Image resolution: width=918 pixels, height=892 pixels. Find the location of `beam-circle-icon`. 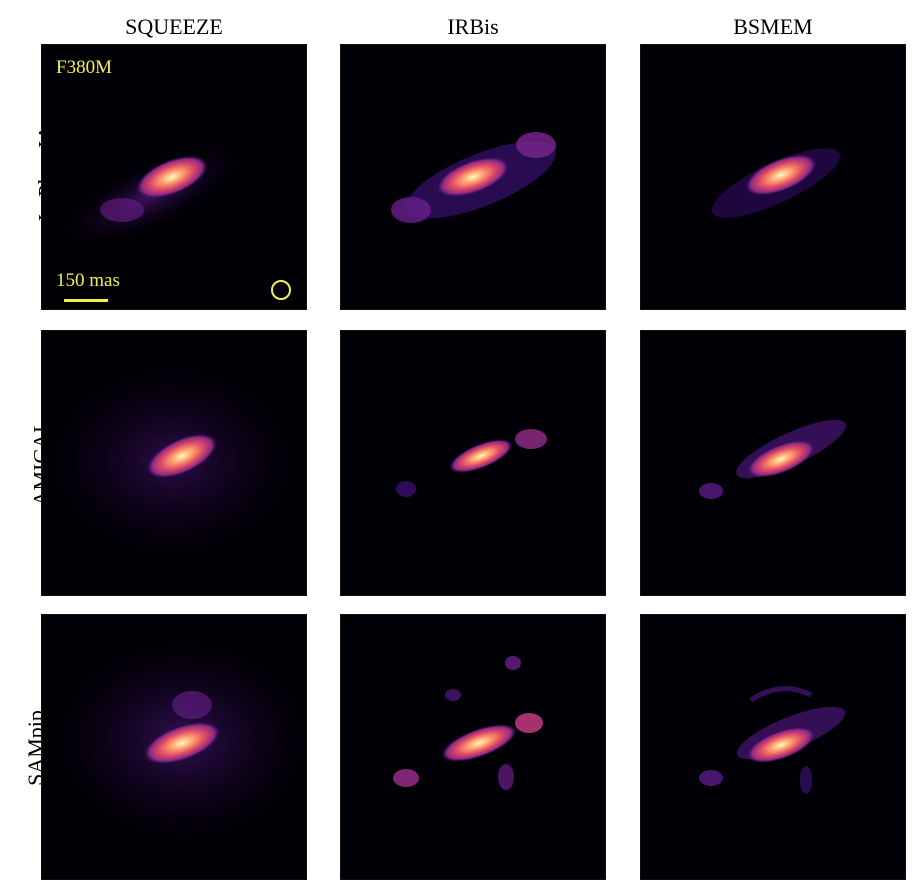

beam-circle-icon is located at coordinates (281, 290).